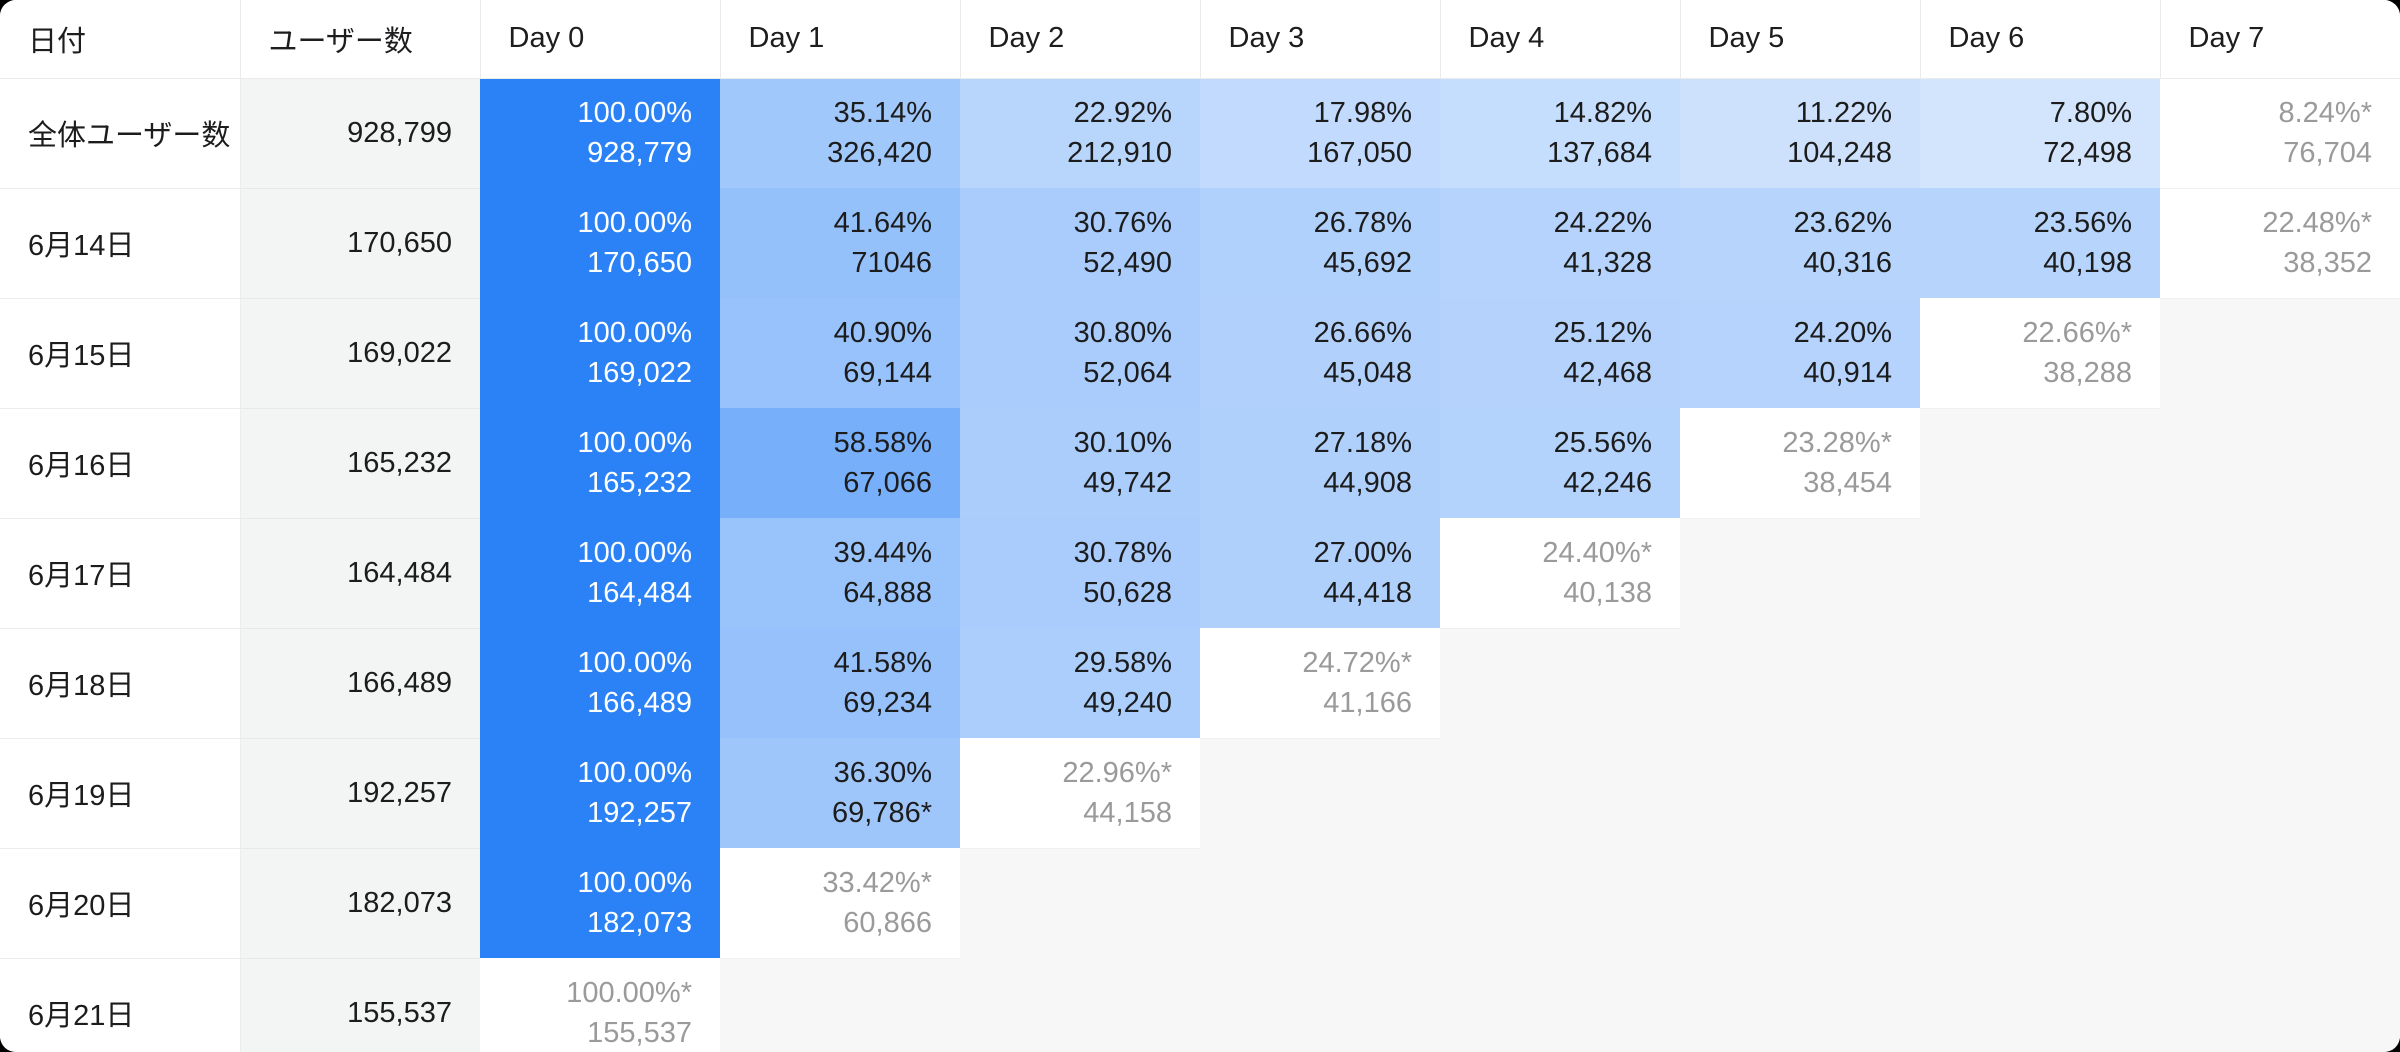  Describe the element at coordinates (1080, 463) in the screenshot. I see `cohort-cell-day-2: 30.10% 49,742` at that location.